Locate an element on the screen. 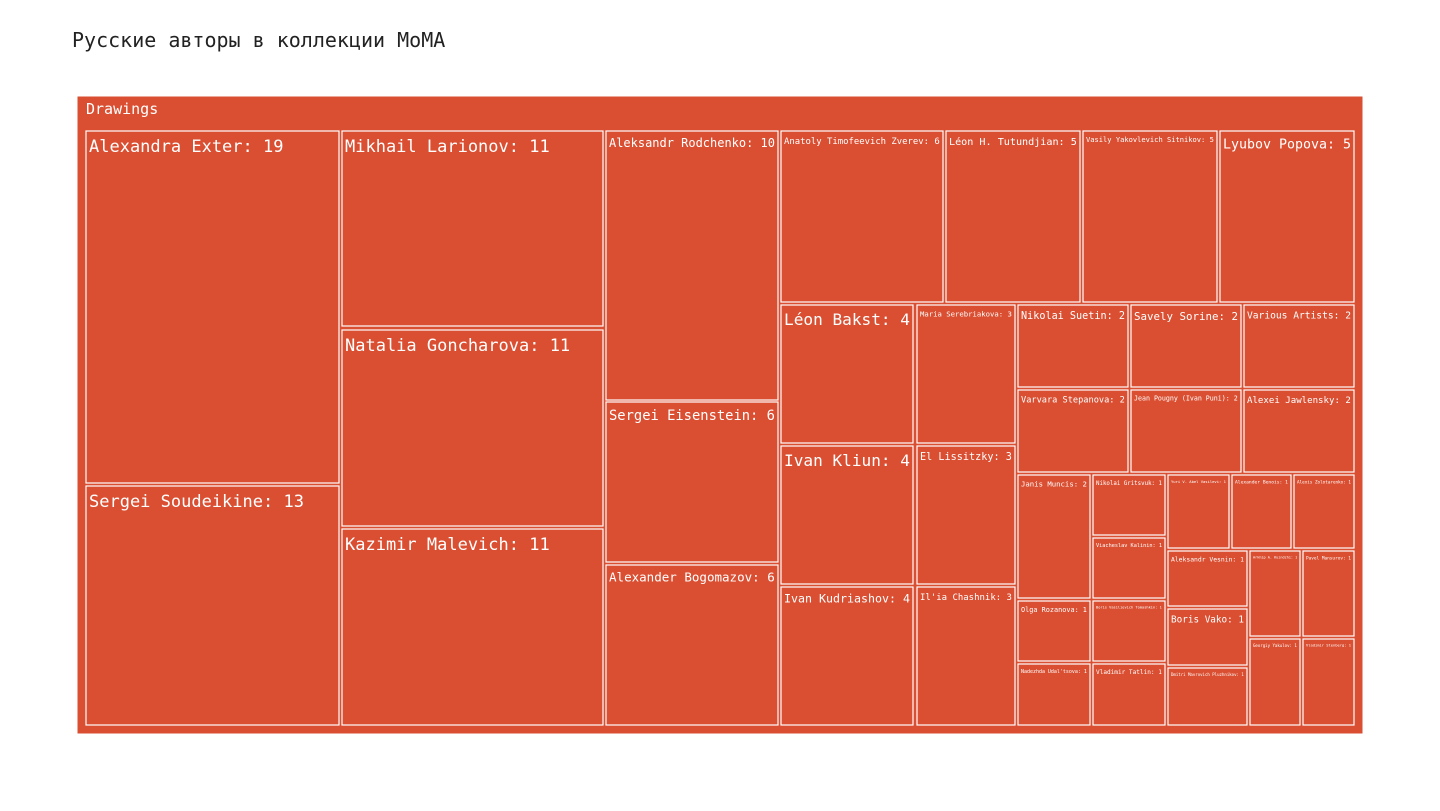  treemap-label-ivan-kliun: Ivan Kliun: 4 is located at coordinates (847, 460).